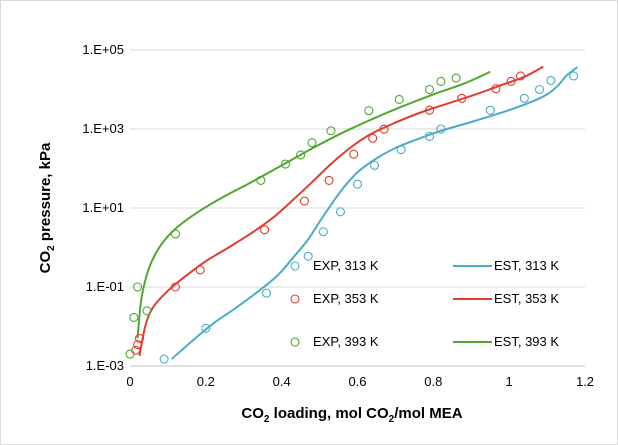 The height and width of the screenshot is (445, 618). What do you see at coordinates (526, 265) in the screenshot?
I see `legend-label: EST, 313 K` at bounding box center [526, 265].